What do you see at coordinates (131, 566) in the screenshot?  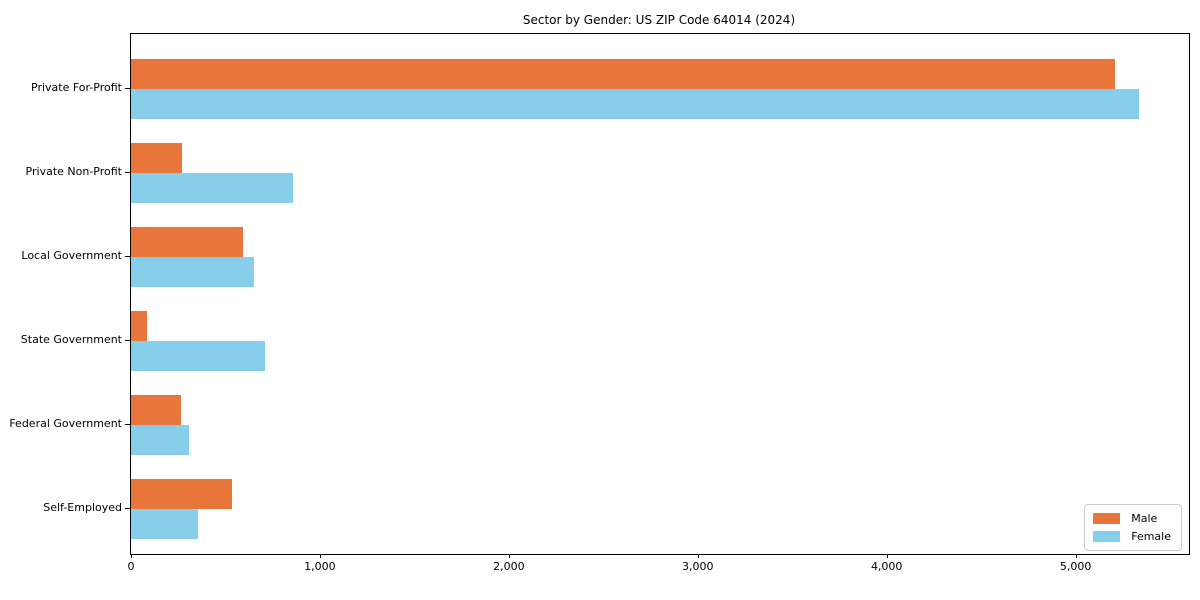 I see `xtick-label-0: 0` at bounding box center [131, 566].